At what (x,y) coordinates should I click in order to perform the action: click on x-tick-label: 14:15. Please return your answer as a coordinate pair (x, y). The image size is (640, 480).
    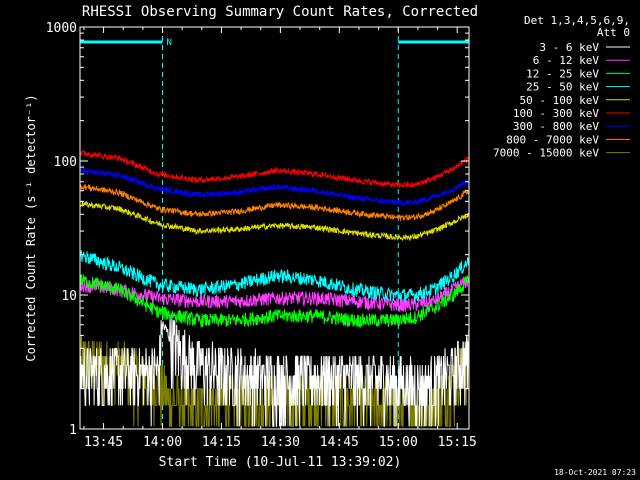
    Looking at the image, I should click on (221, 442).